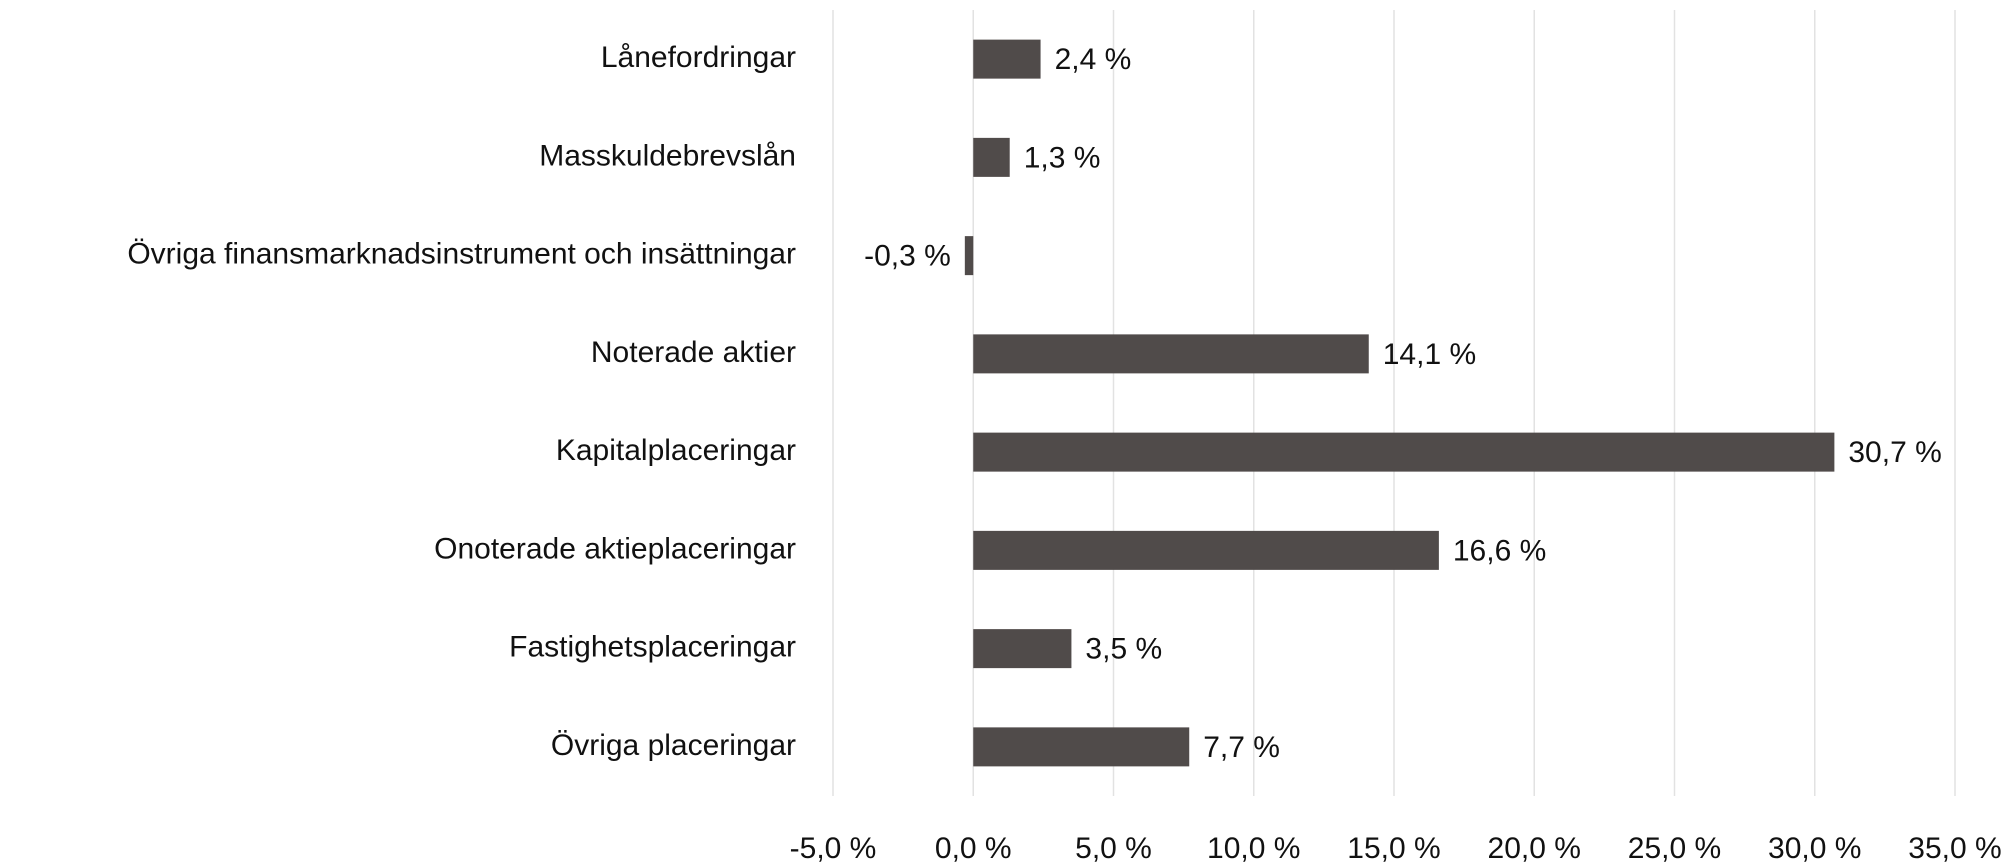 Image resolution: width=2013 pixels, height=867 pixels. I want to click on y-tick-label: Noterade aktier, so click(693, 352).